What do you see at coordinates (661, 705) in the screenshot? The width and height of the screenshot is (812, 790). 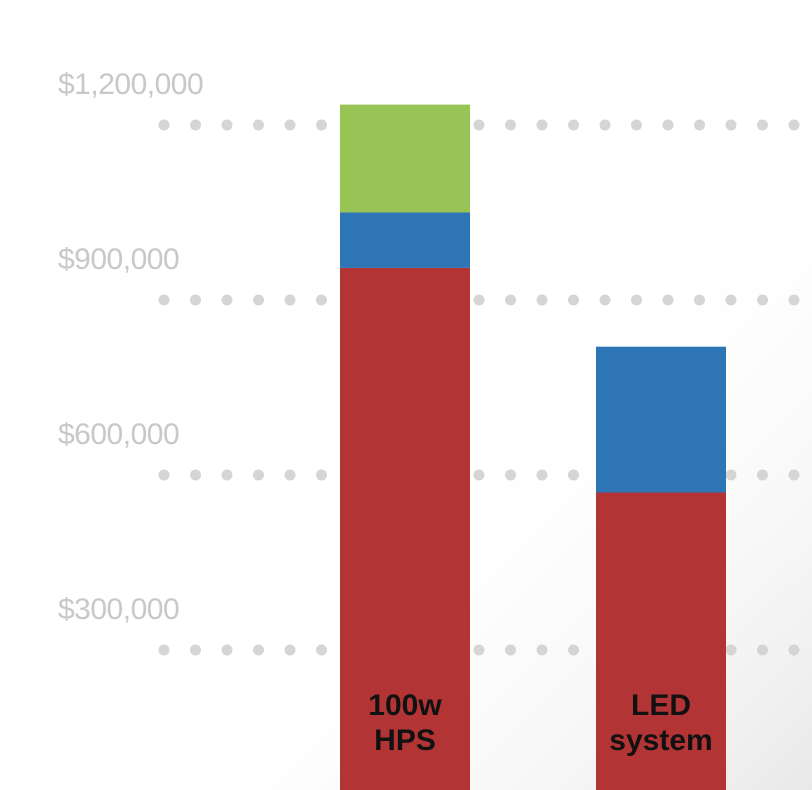 I see `category-label: LED` at bounding box center [661, 705].